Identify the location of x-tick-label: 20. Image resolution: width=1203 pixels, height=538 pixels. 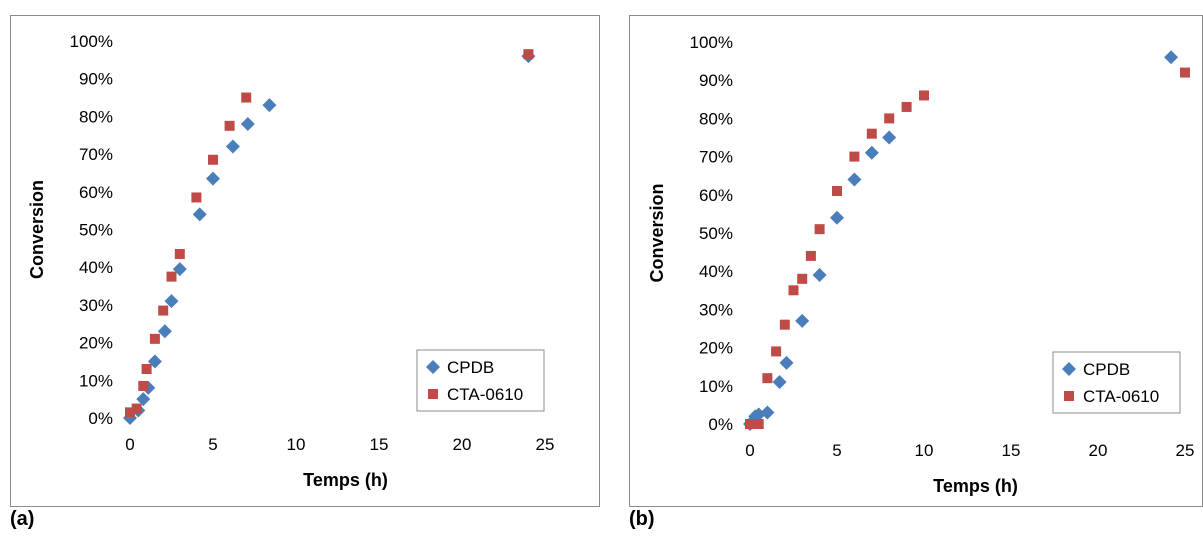
(1098, 450).